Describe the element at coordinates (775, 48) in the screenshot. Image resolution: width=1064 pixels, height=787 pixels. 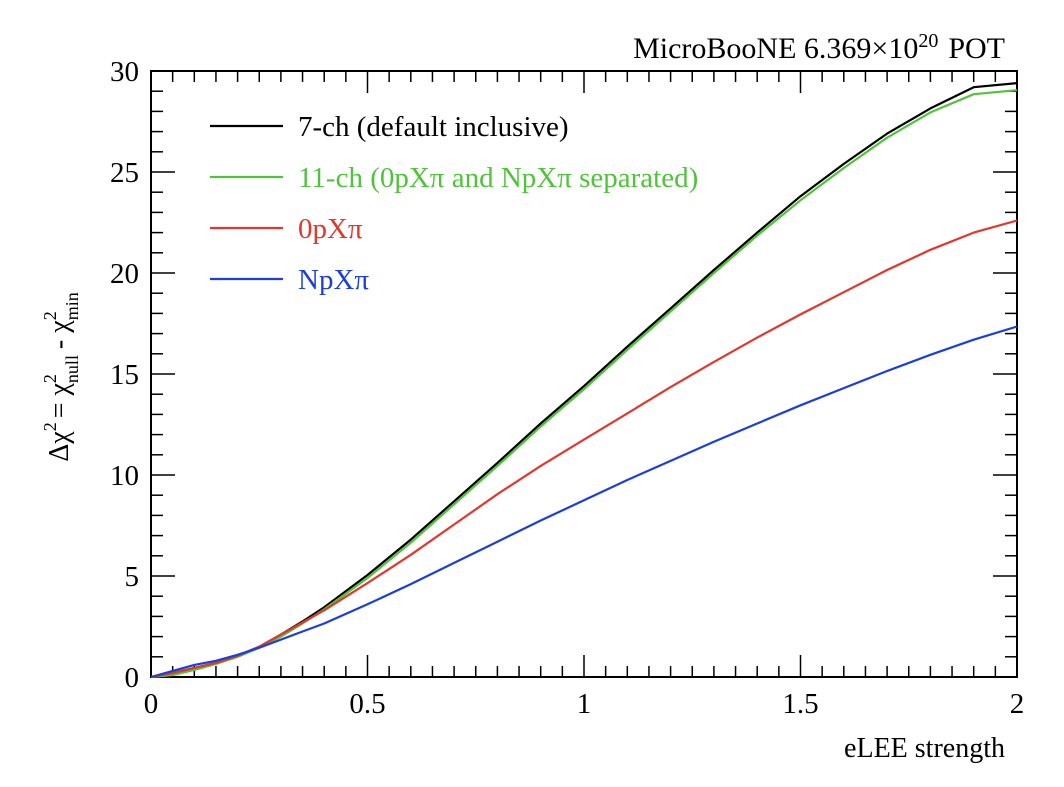
I see `chart-title-prefix: MicroBooNE 6.369×10` at that location.